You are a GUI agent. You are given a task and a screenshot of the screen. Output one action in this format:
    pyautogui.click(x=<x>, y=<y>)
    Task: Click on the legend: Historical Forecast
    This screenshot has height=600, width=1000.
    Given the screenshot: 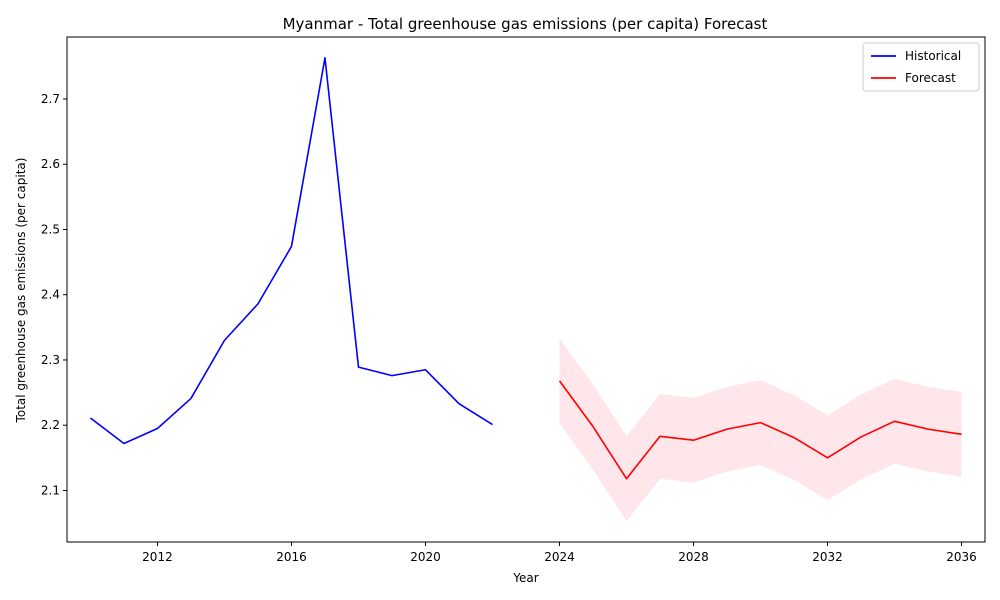 What is the action you would take?
    pyautogui.click(x=921, y=67)
    